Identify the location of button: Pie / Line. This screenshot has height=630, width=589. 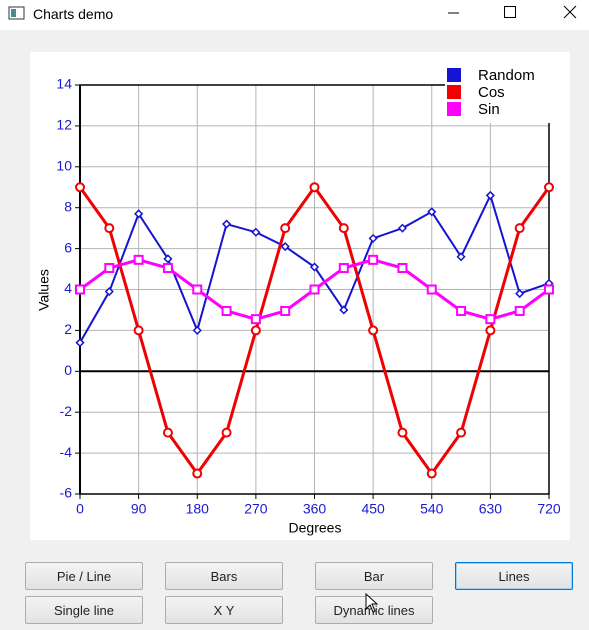
(84, 576).